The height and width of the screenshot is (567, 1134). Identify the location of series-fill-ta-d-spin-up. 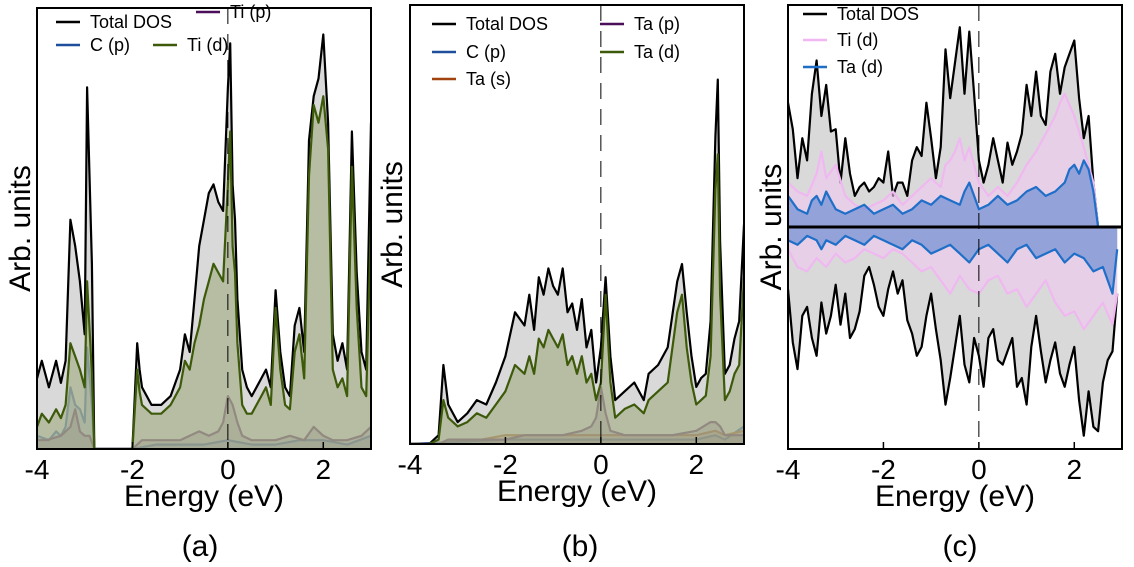
(943, 193).